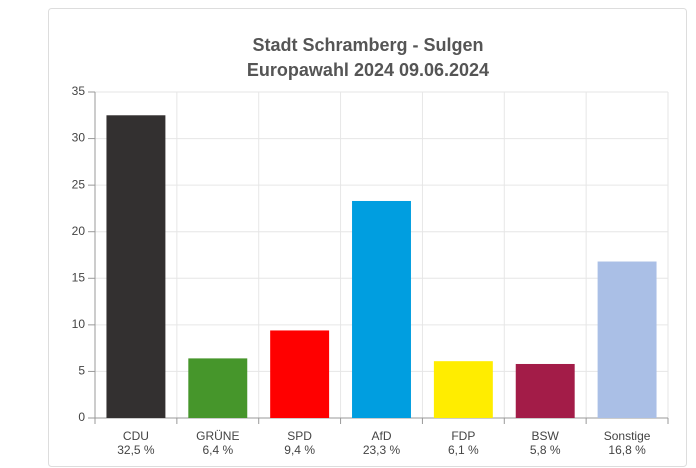  I want to click on x-tick-label: AfD, so click(381, 436).